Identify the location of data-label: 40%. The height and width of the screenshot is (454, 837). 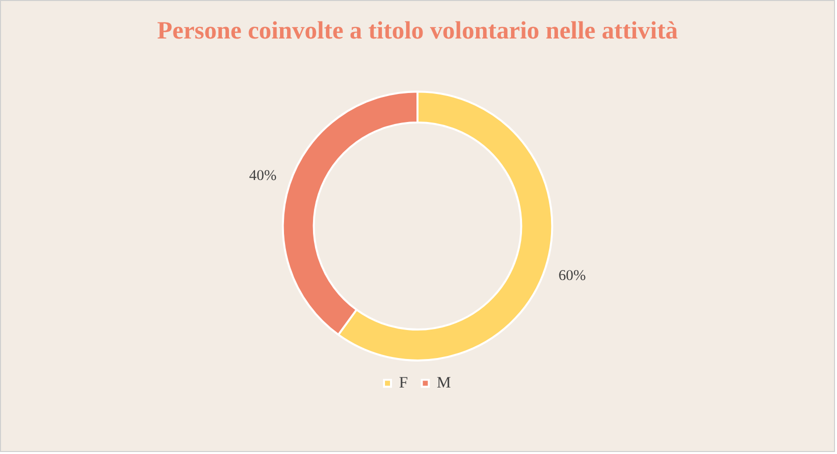
(263, 176).